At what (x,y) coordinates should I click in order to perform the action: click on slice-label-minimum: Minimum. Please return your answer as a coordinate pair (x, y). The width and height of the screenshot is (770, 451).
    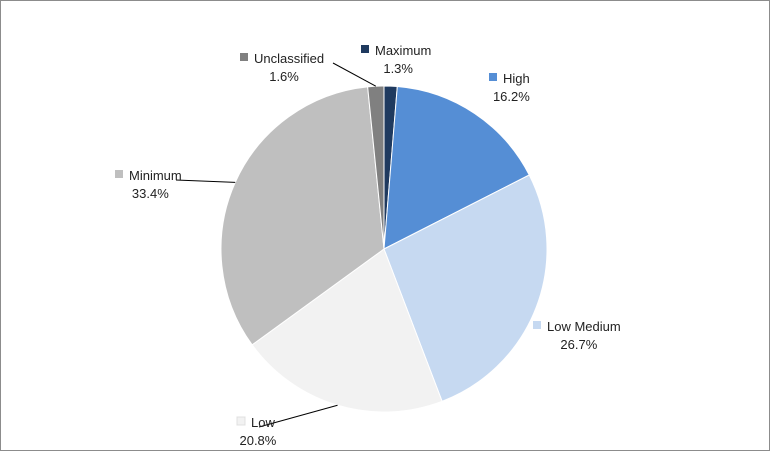
    Looking at the image, I should click on (155, 175).